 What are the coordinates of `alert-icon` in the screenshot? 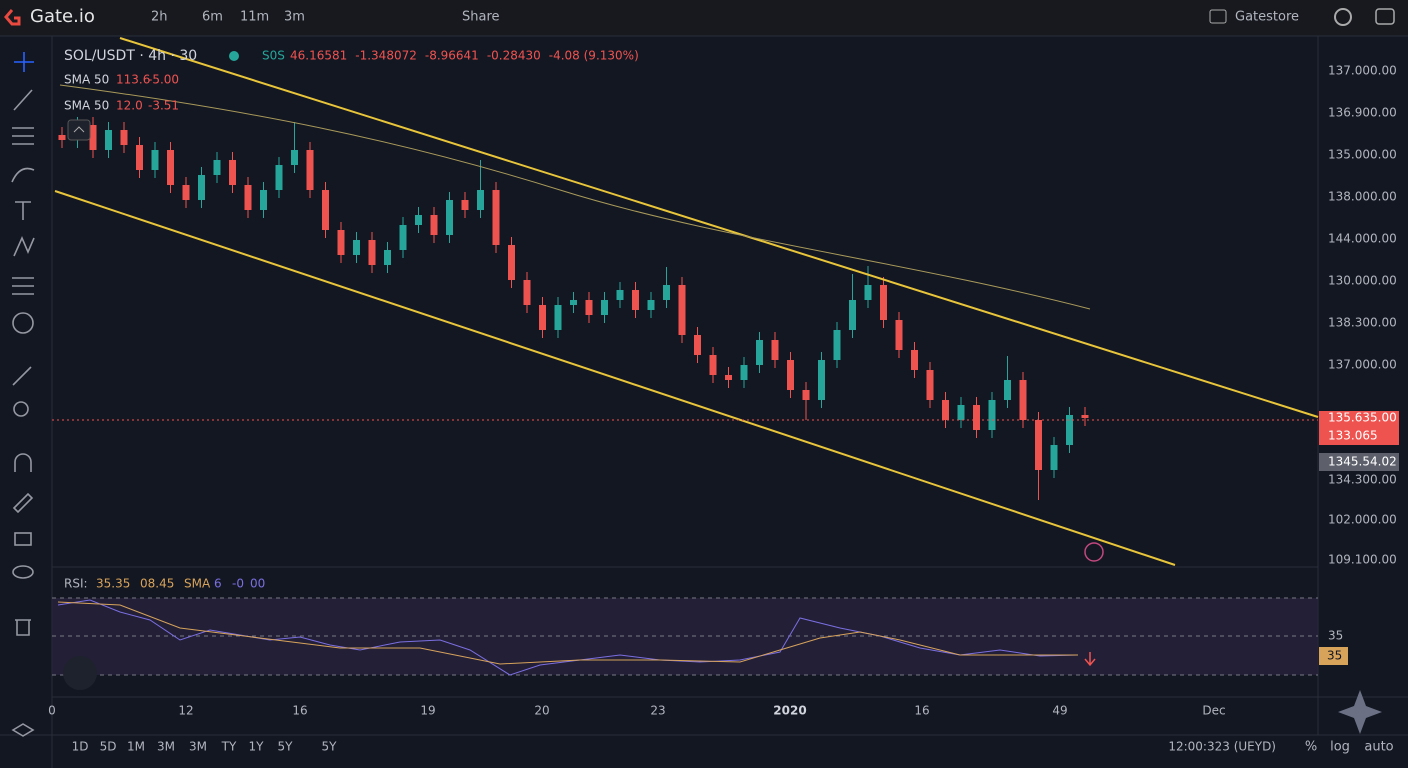 It's located at (1094, 552).